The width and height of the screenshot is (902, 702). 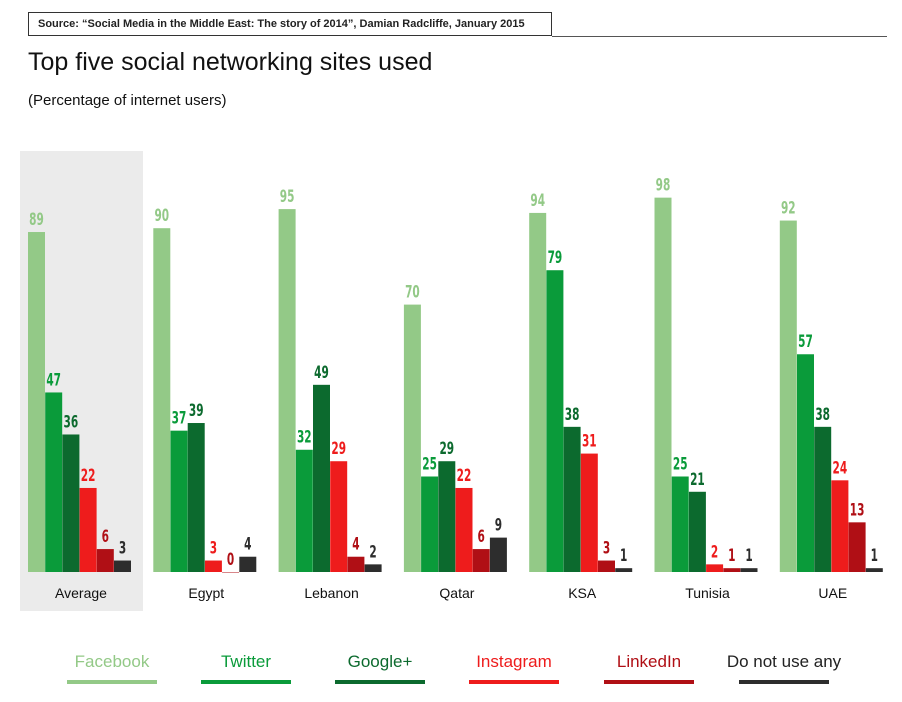 What do you see at coordinates (731, 556) in the screenshot?
I see `data-label-linkedin-tunisia: 1` at bounding box center [731, 556].